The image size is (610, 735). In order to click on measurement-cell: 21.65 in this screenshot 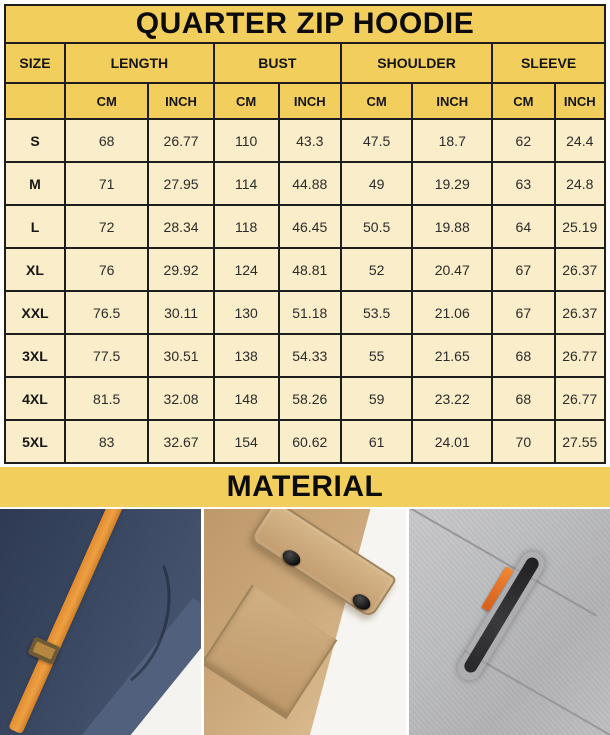, I will do `click(452, 355)`.